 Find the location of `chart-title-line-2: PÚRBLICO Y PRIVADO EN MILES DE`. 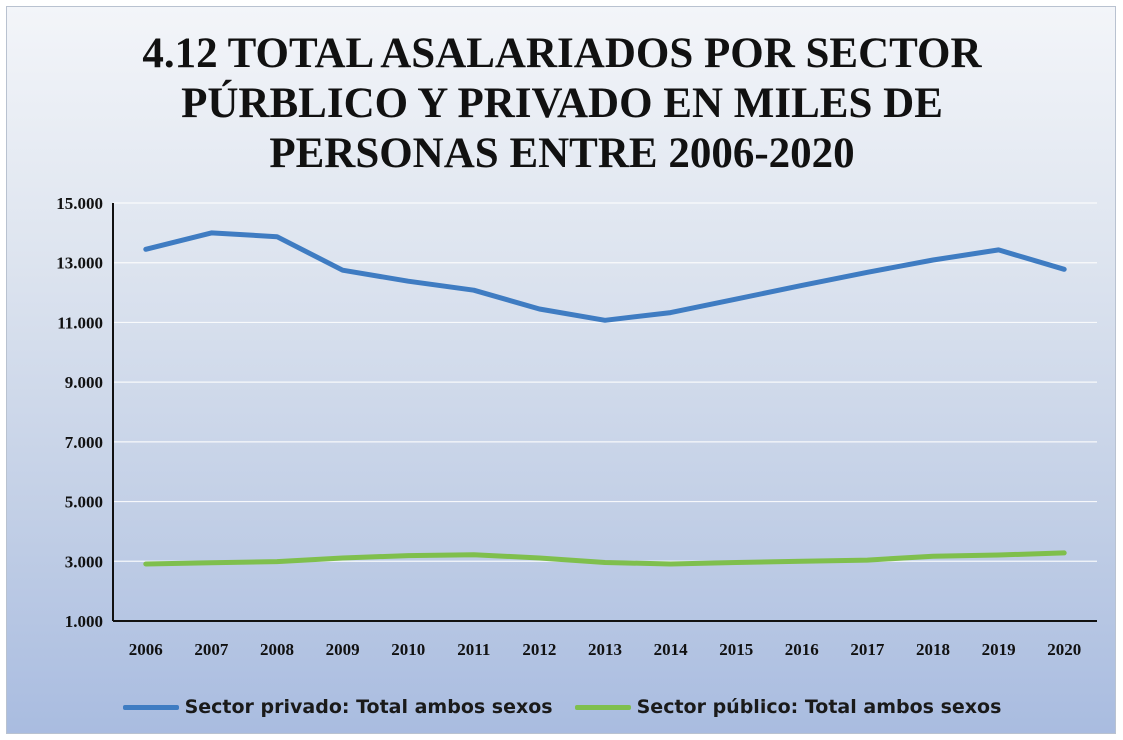

chart-title-line-2: PÚRBLICO Y PRIVADO EN MILES DE is located at coordinates (562, 103).